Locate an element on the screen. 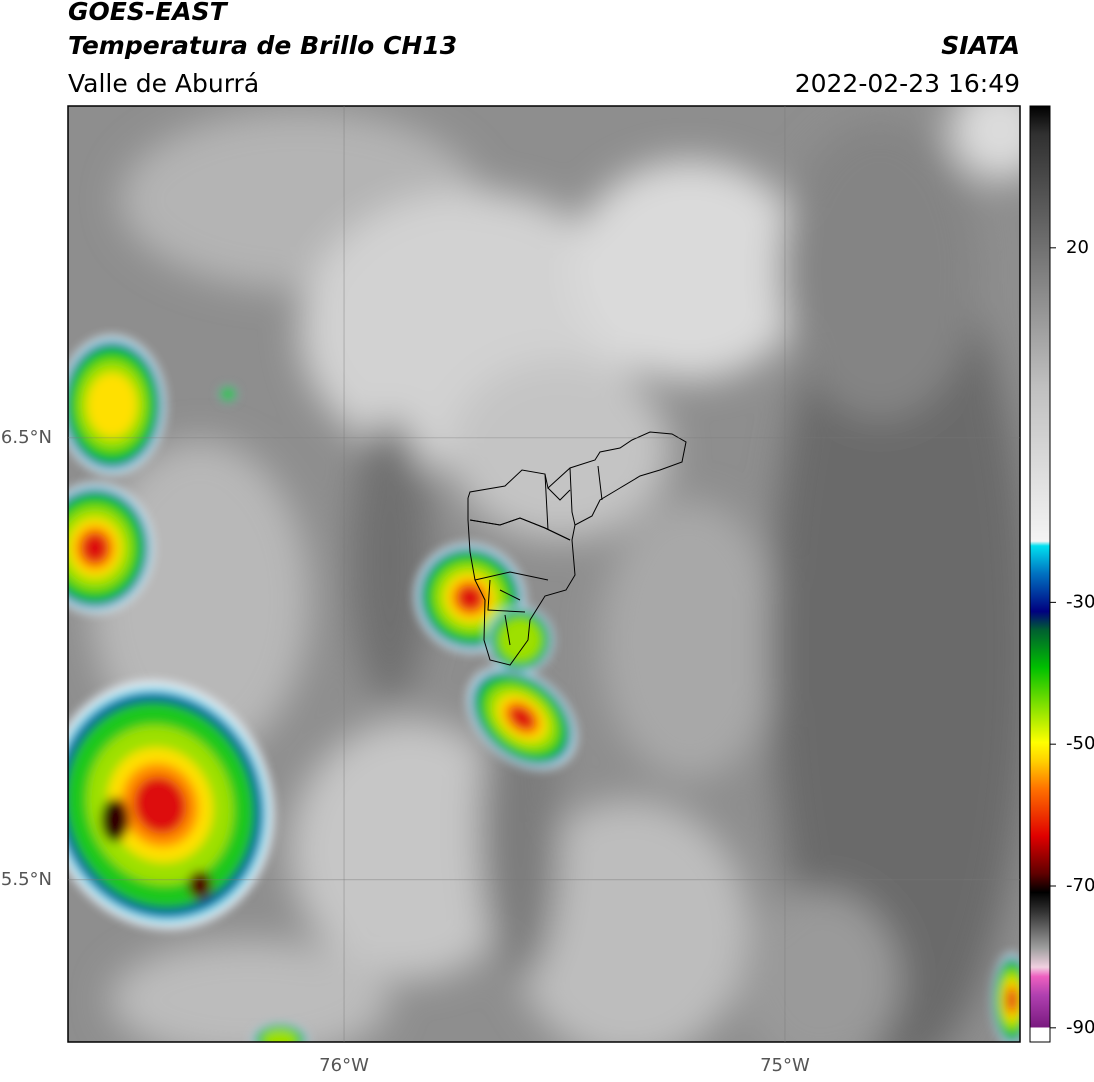 Image resolution: width=1094 pixels, height=1082 pixels. source: SIATA is located at coordinates (980, 45).